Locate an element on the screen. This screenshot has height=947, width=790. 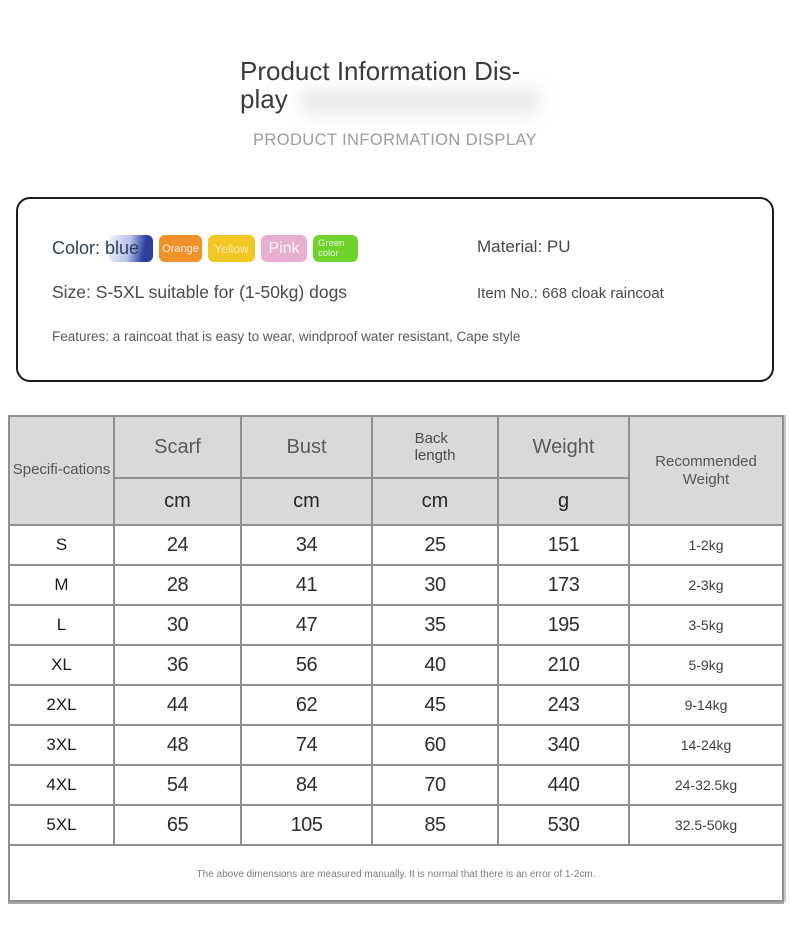
page-title: Product Information Dis- play is located at coordinates (380, 85).